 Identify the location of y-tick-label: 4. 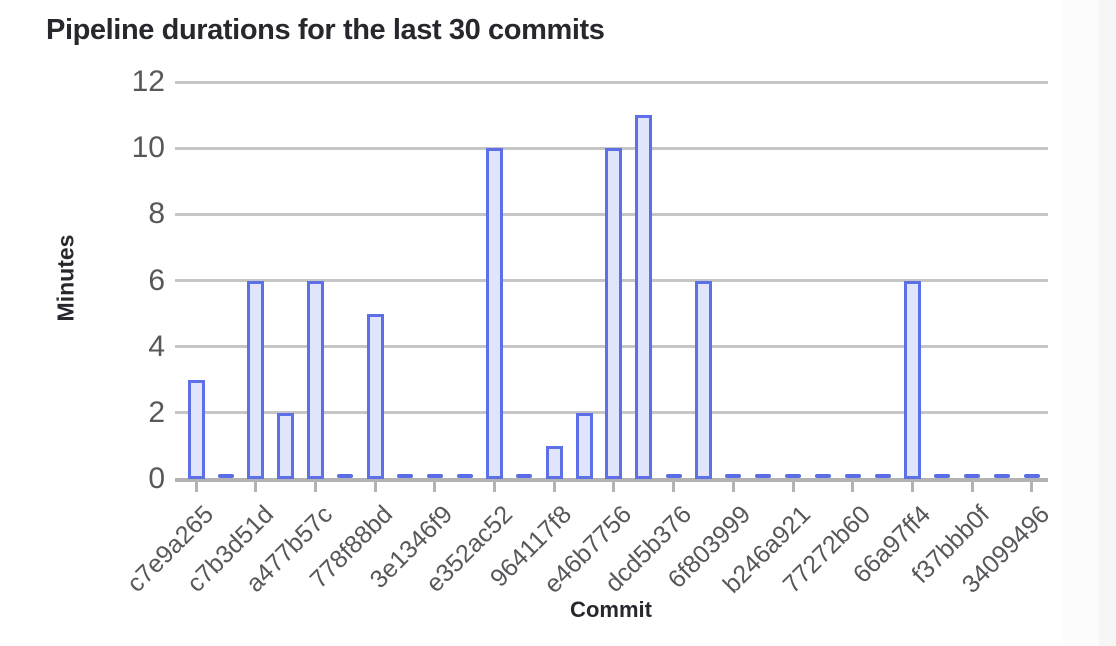
(156, 346).